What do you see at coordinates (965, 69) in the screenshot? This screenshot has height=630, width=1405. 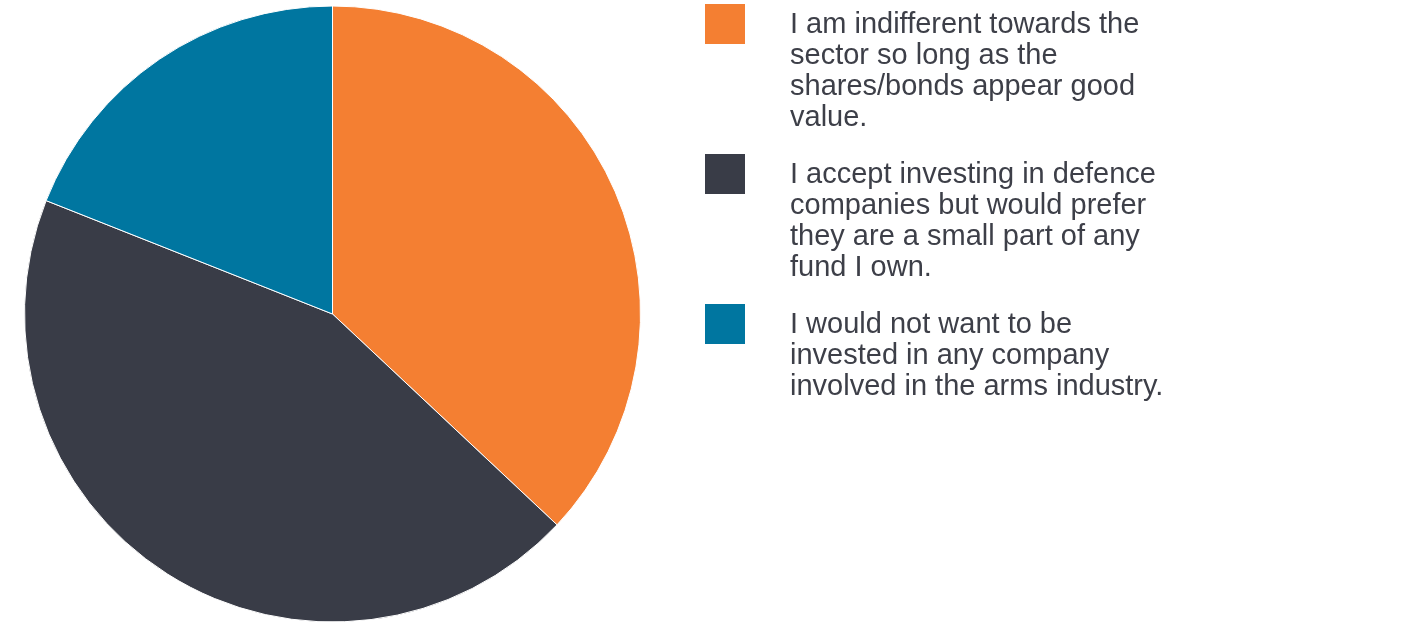 I see `legend-label: I am indifferent towards the sector so long as the shares/bonds appear good value.` at bounding box center [965, 69].